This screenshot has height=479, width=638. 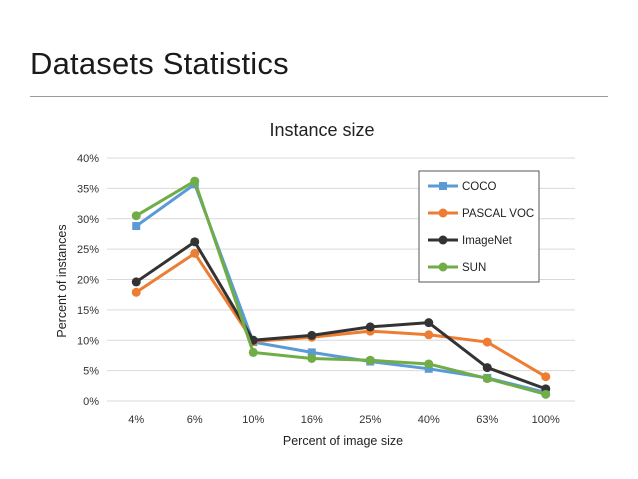 I want to click on y-axis-ticks: 0% 5% 10% 15% 20% 25% 30% 35% 40%, so click(x=88, y=280).